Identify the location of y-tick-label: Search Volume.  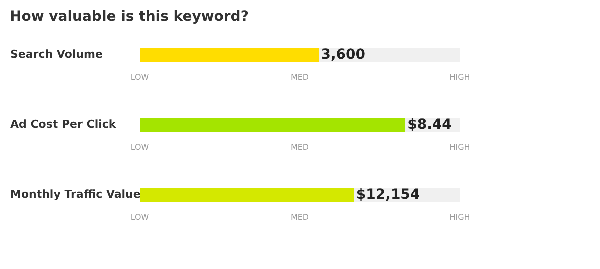
(56, 54).